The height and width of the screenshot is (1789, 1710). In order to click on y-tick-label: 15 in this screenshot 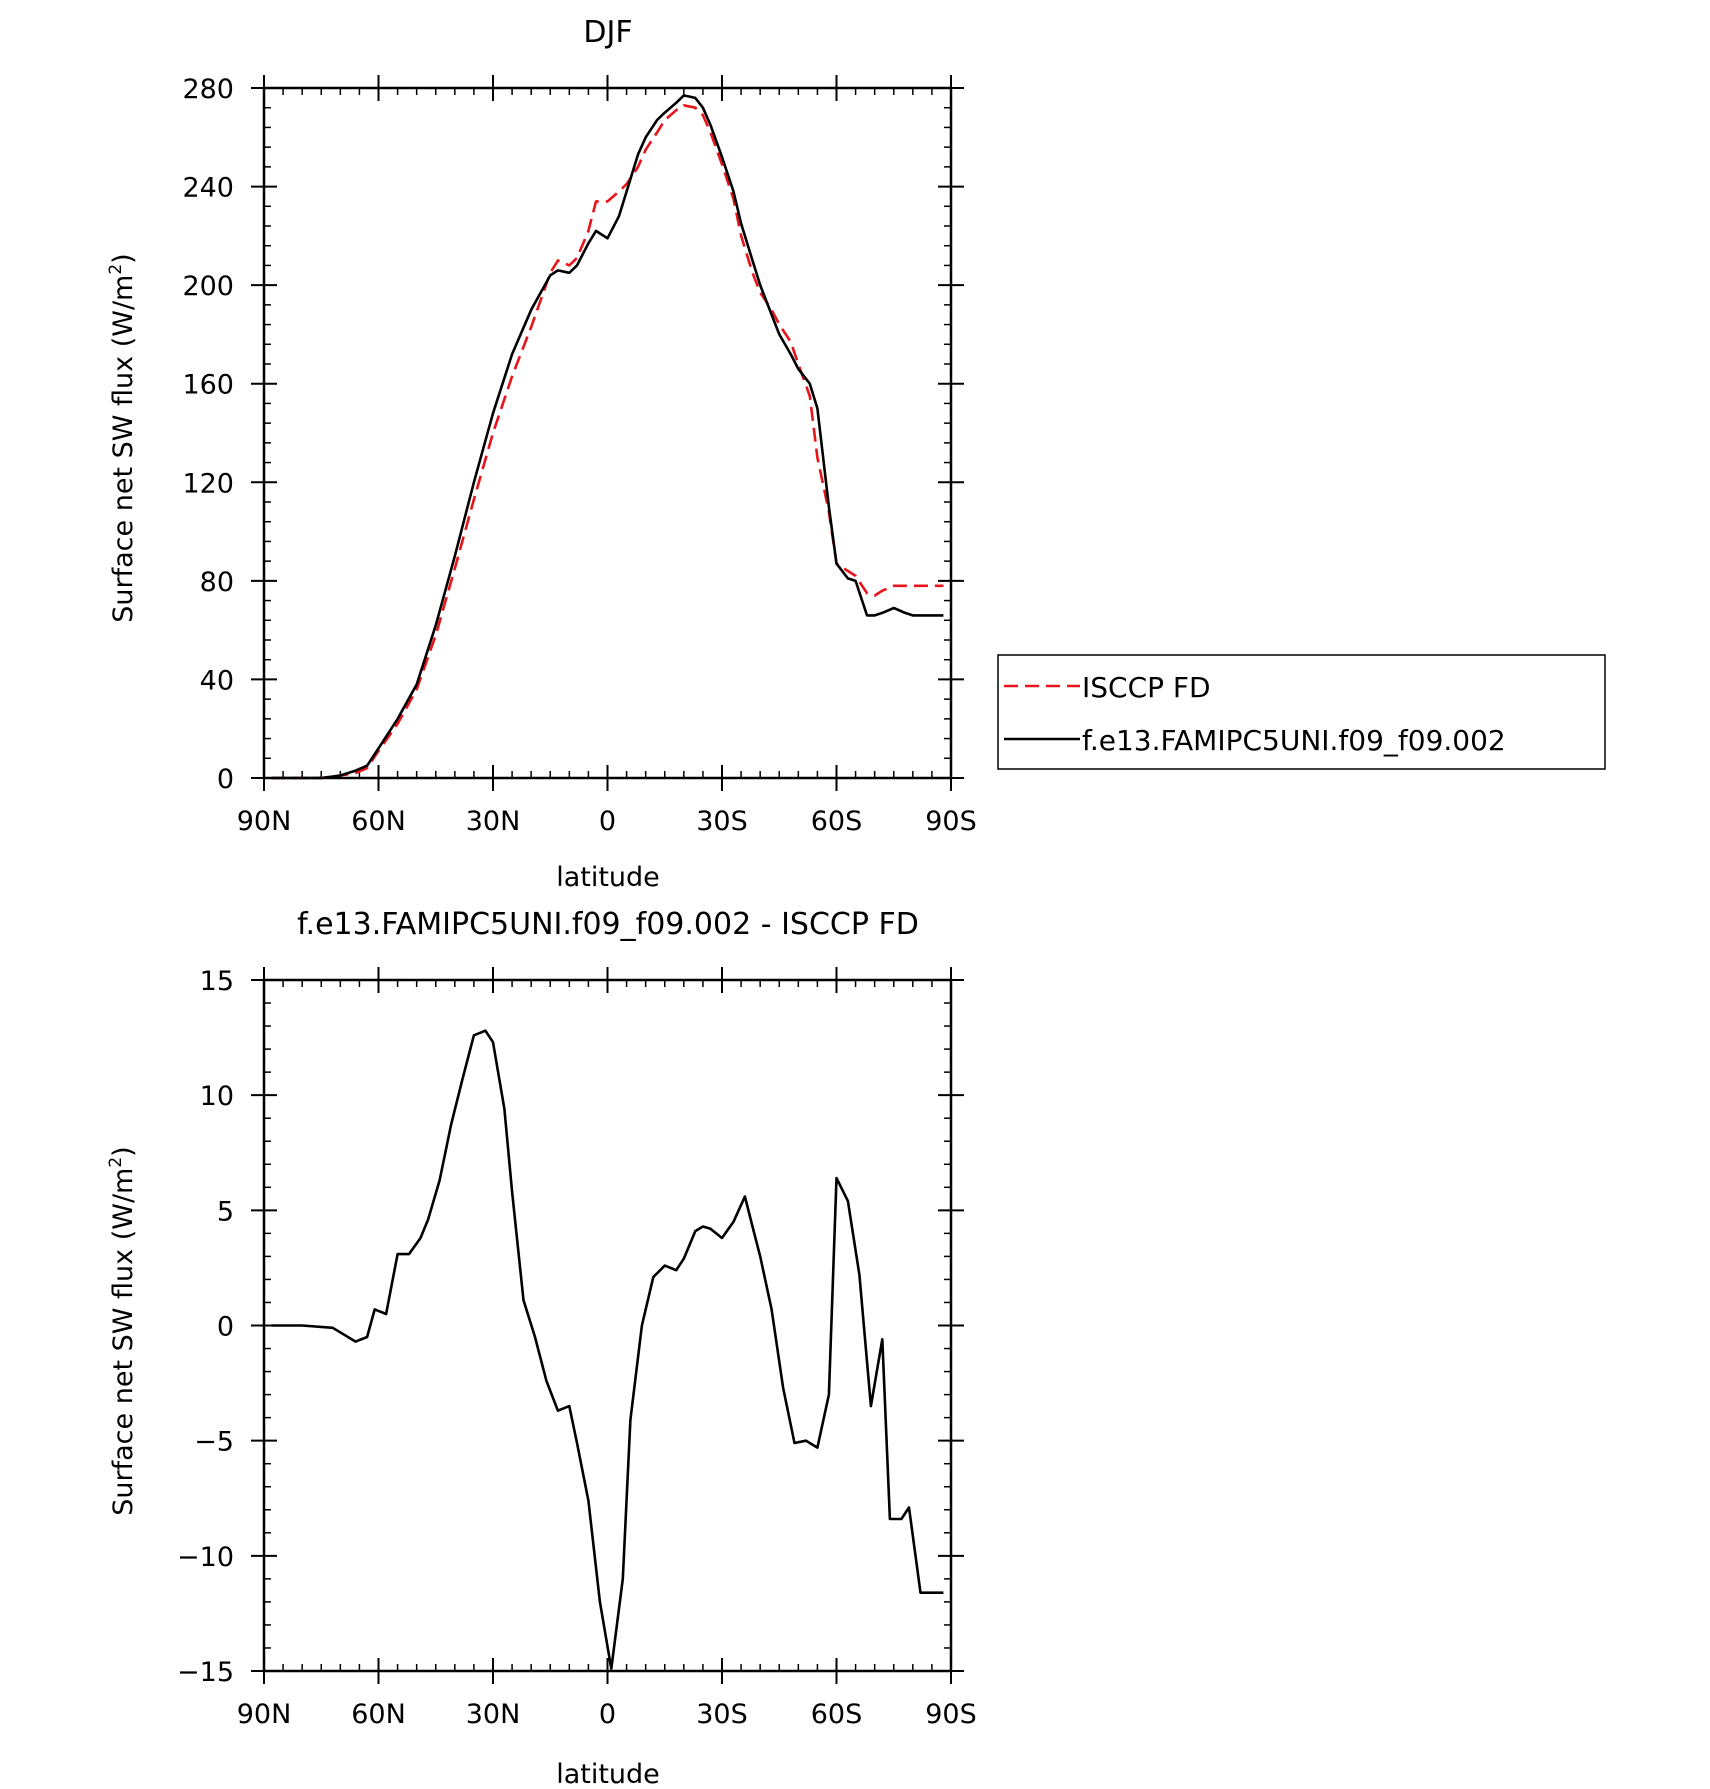, I will do `click(217, 981)`.